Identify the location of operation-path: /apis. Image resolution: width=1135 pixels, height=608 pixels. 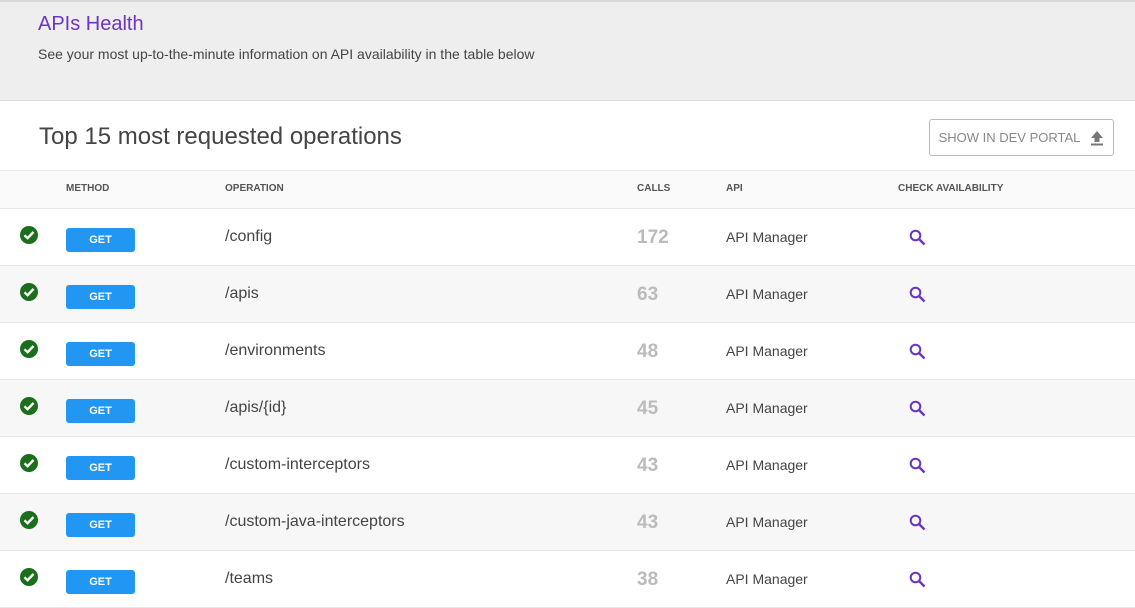
(242, 293).